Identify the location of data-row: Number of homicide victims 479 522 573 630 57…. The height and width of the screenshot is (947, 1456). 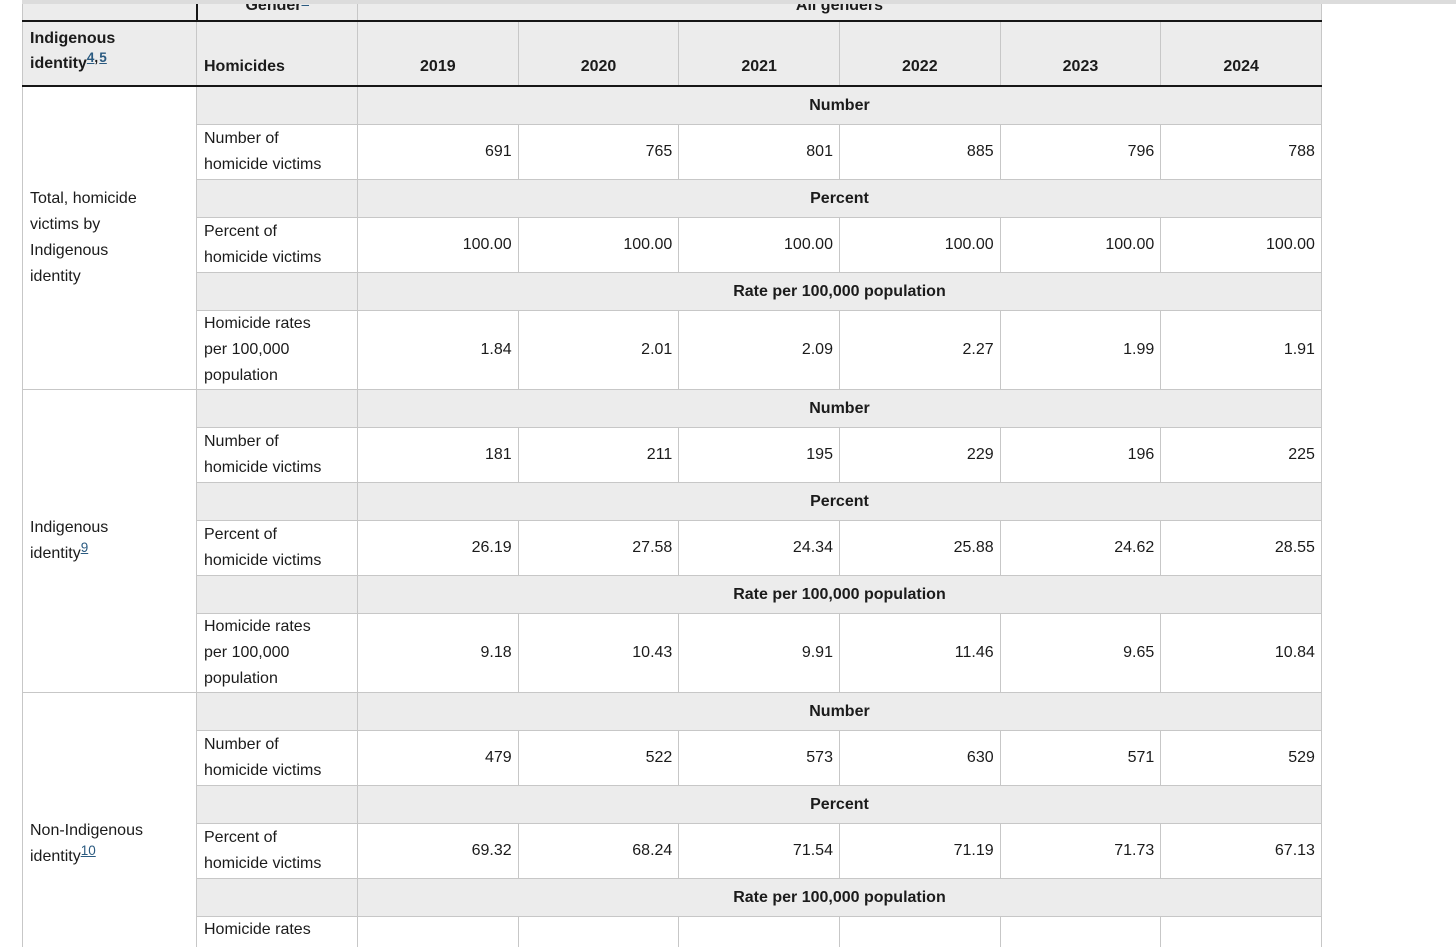
(672, 758).